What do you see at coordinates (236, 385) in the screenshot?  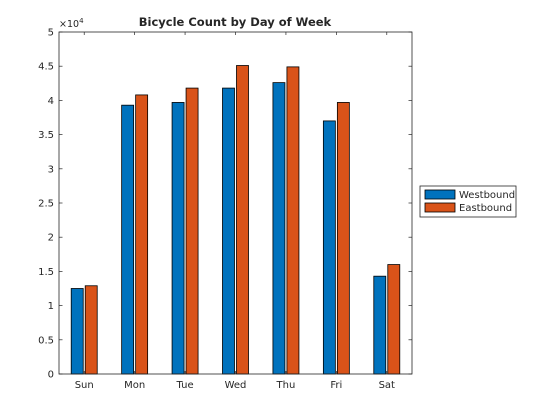 I see `x-tick-label: Wed` at bounding box center [236, 385].